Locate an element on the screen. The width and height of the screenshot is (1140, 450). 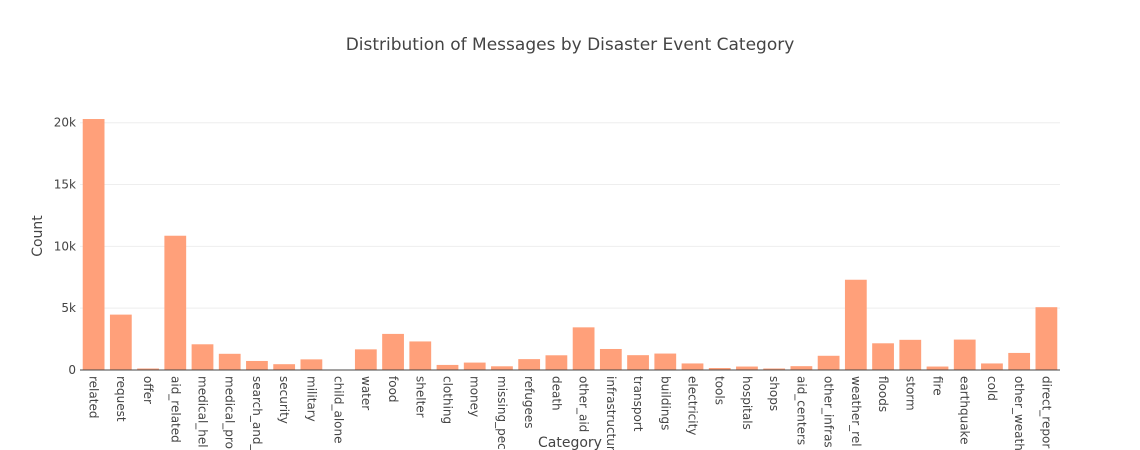
bar-other_infras is located at coordinates (828, 362).